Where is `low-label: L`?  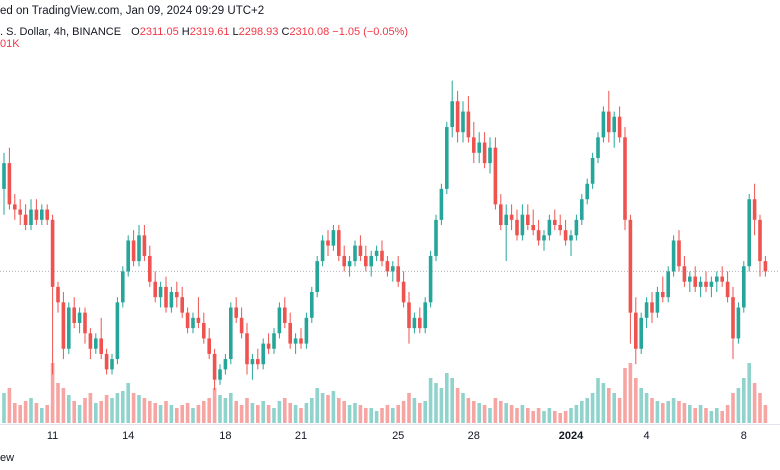 low-label: L is located at coordinates (235, 32).